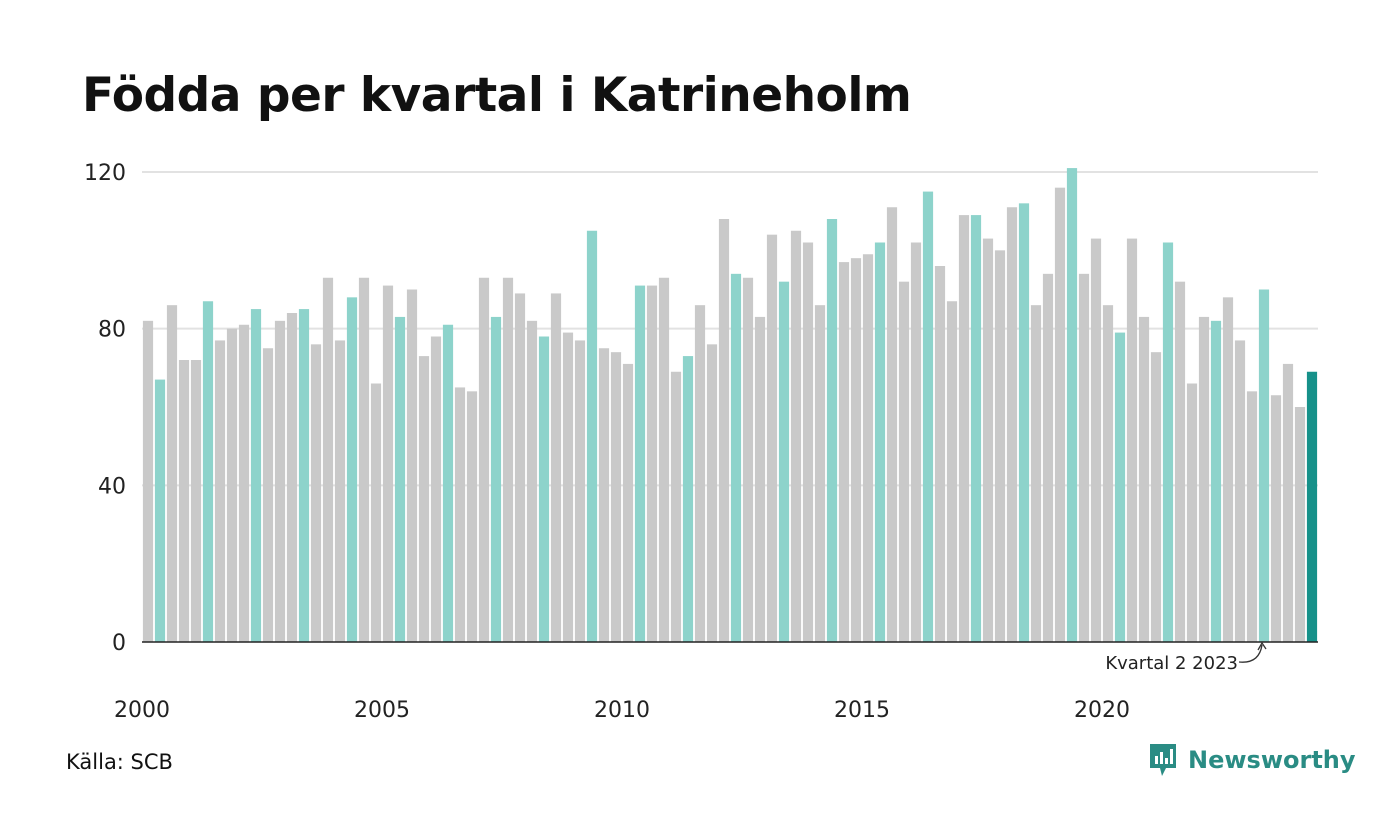 This screenshot has height=840, width=1400. Describe the element at coordinates (622, 710) in the screenshot. I see `x-tick-label: 2010` at that location.